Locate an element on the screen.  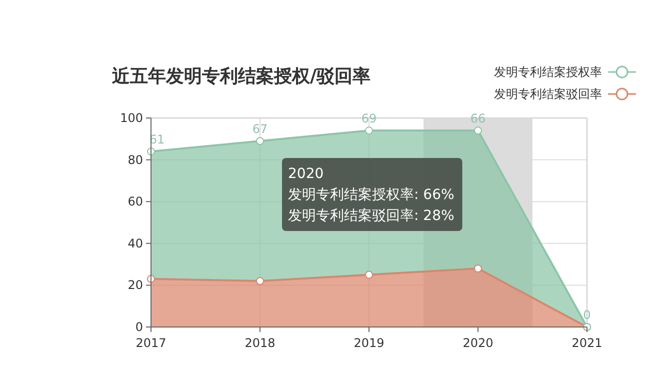
y-tick-label: 0 is located at coordinates (139, 327).